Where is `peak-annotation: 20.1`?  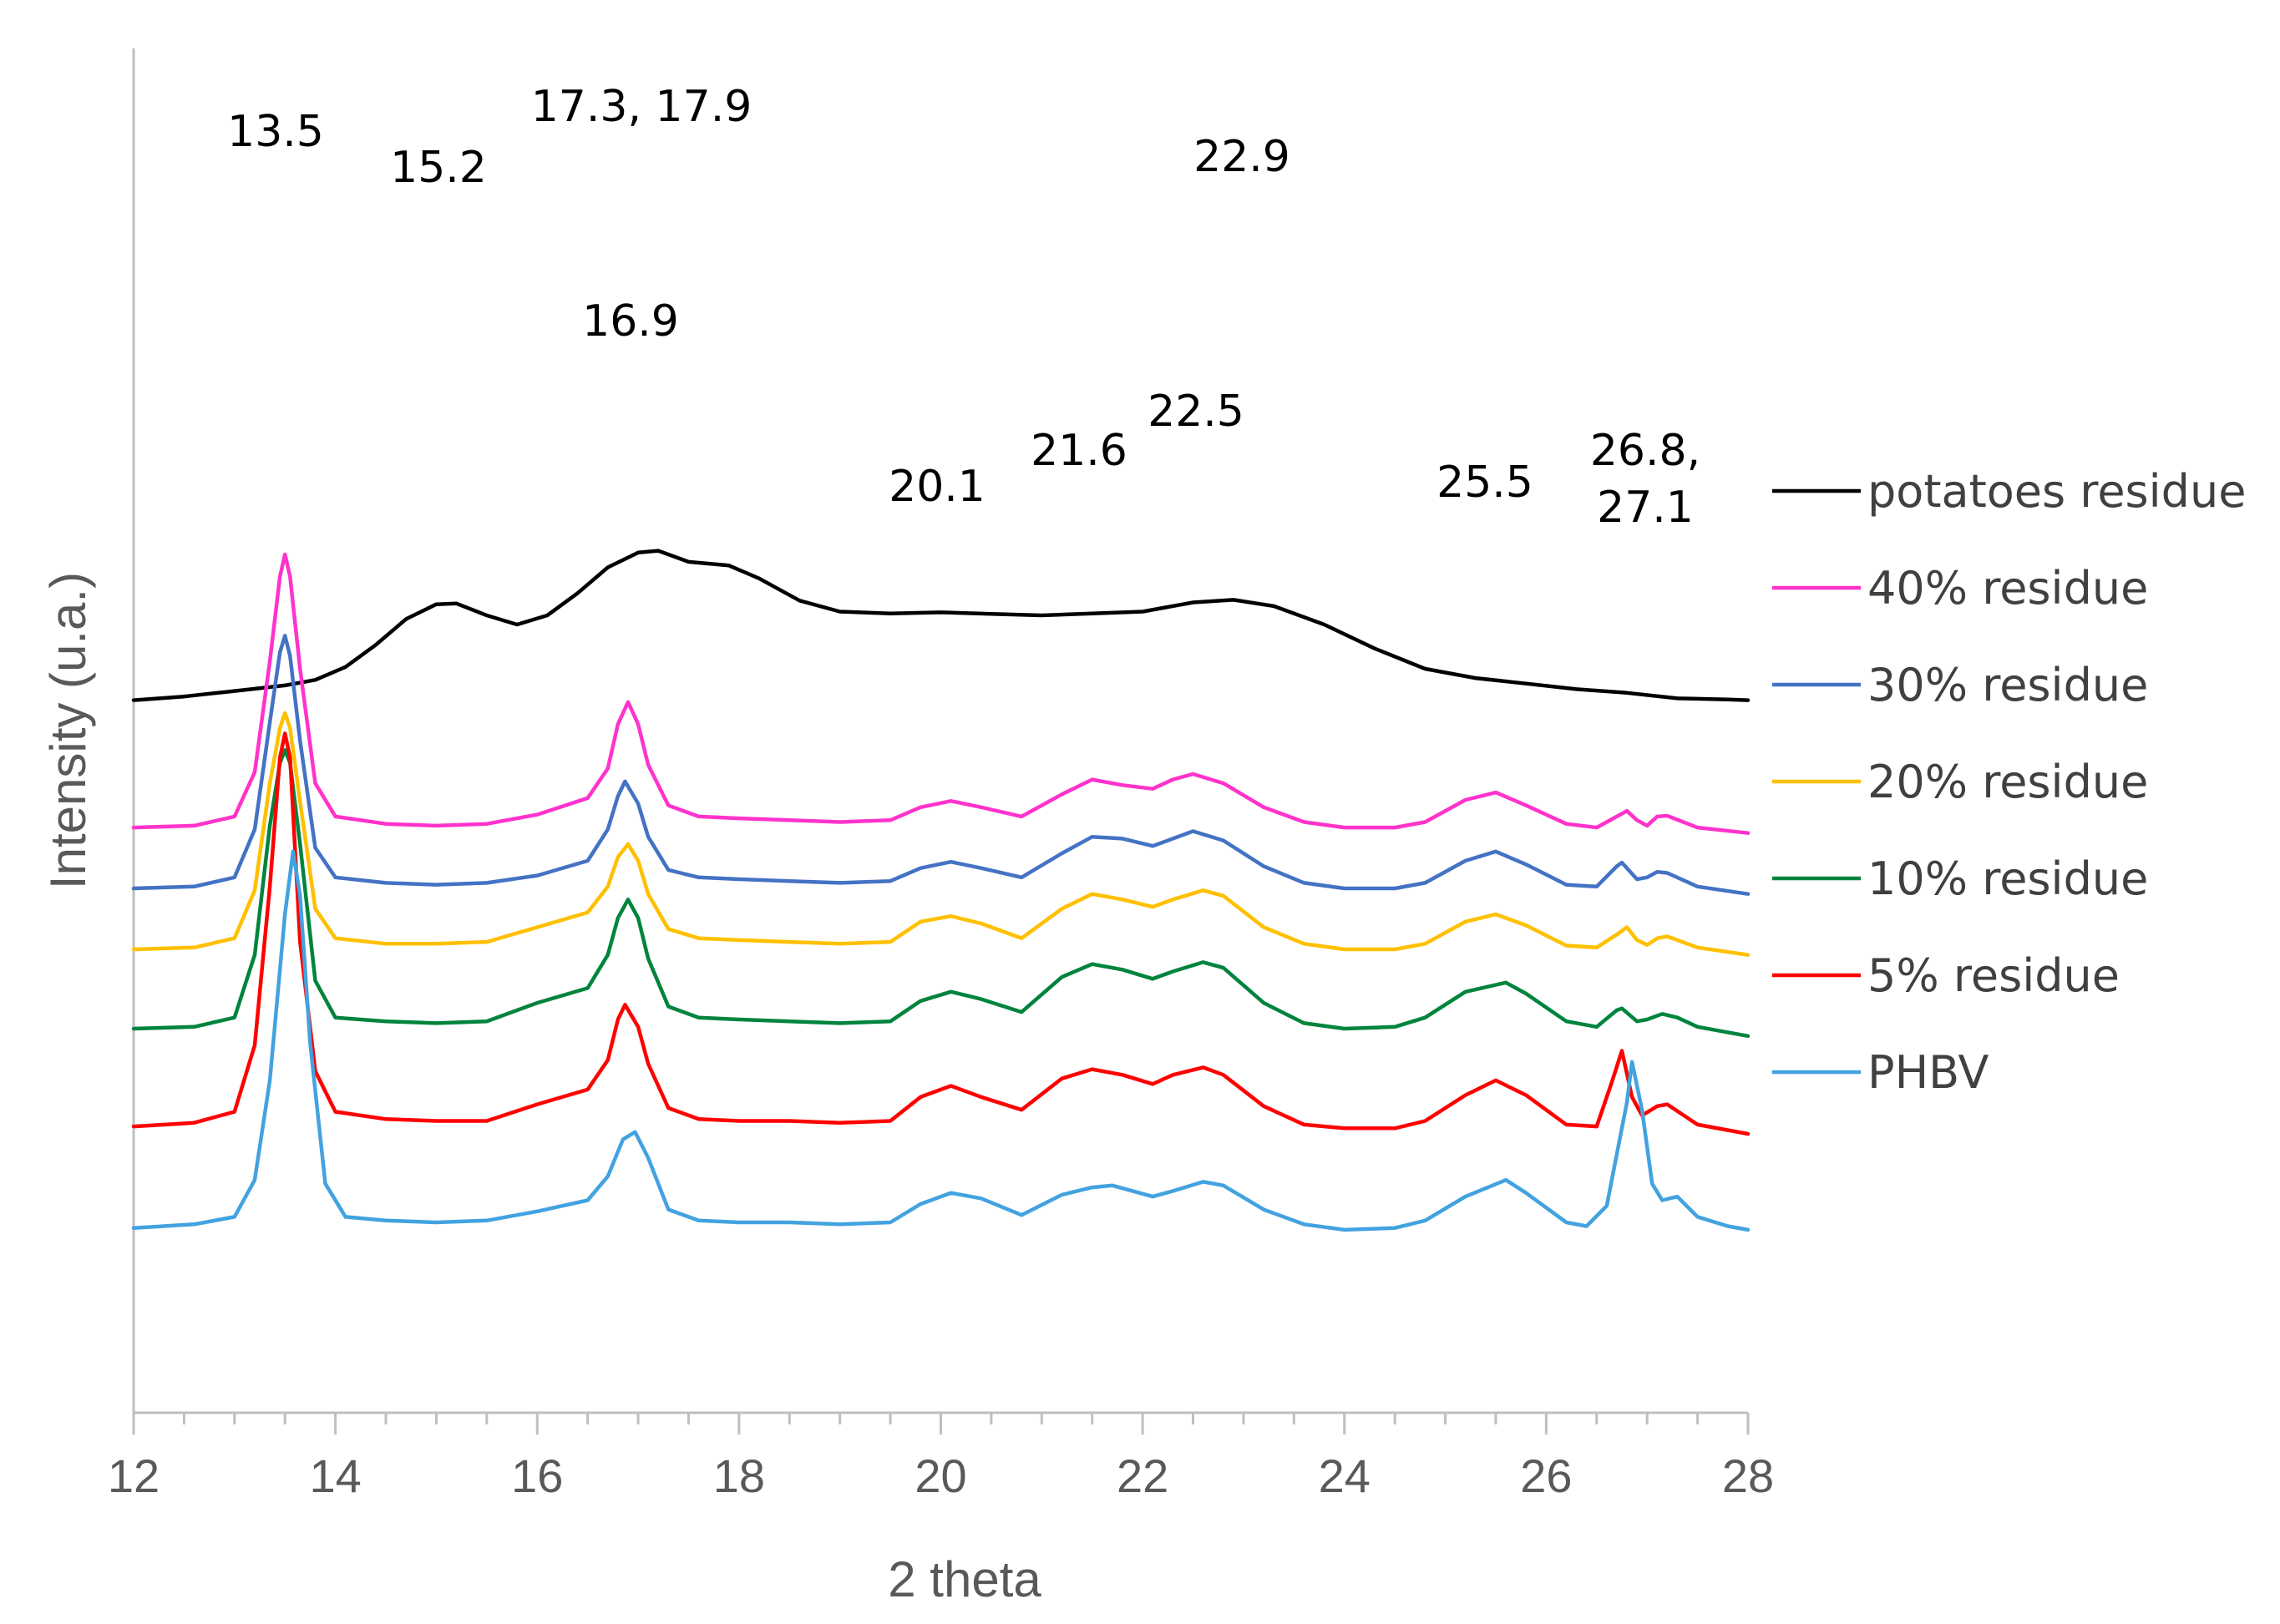
peak-annotation: 20.1 is located at coordinates (937, 487).